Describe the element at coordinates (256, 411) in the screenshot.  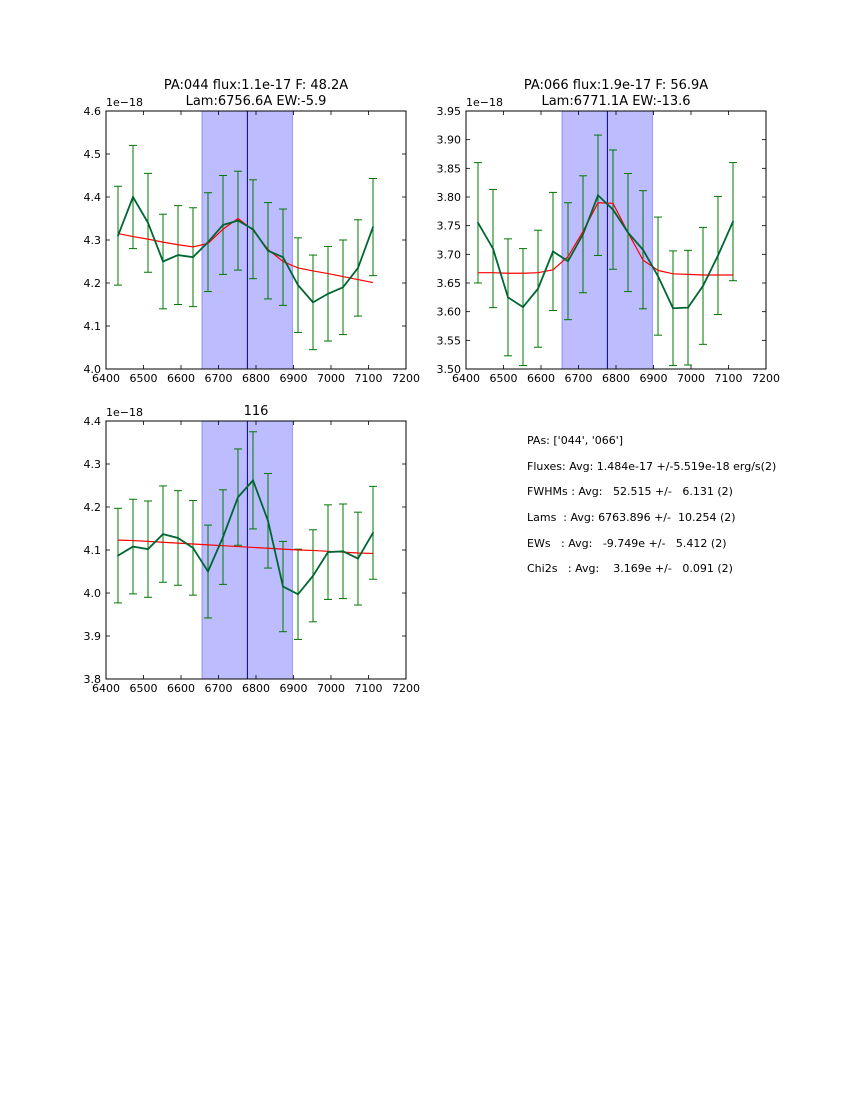
I see `chart-title: 116` at that location.